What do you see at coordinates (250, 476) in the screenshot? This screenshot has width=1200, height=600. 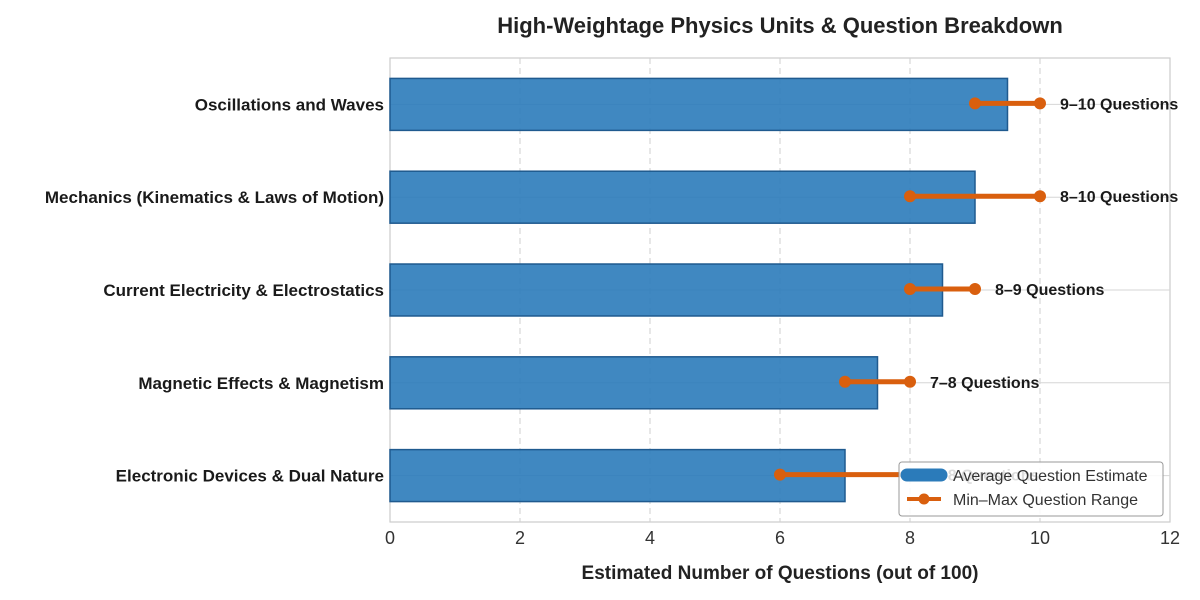 I see `category-label: Electronic Devices & Dual Nature` at bounding box center [250, 476].